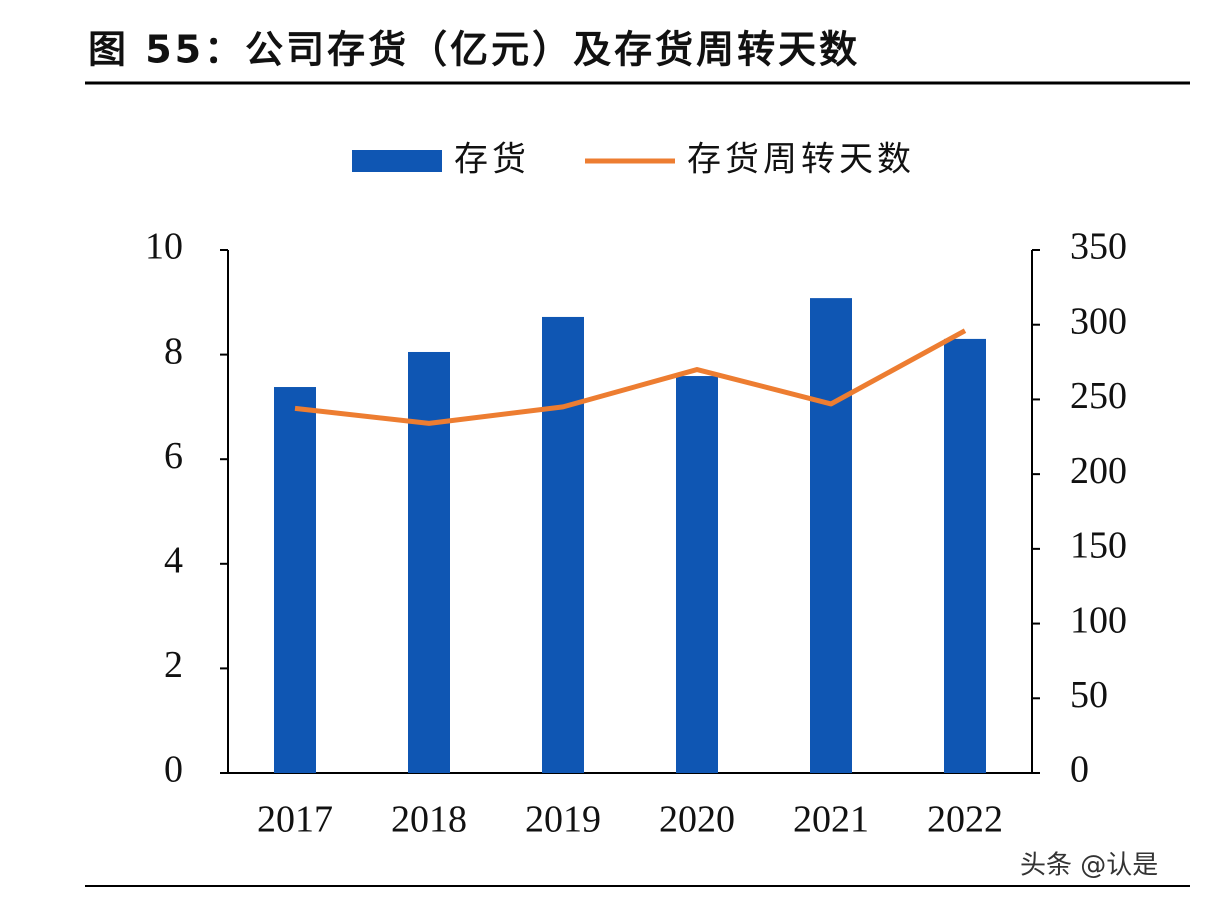 The image size is (1208, 910). I want to click on y2-tick-label: 50, so click(1089, 695).